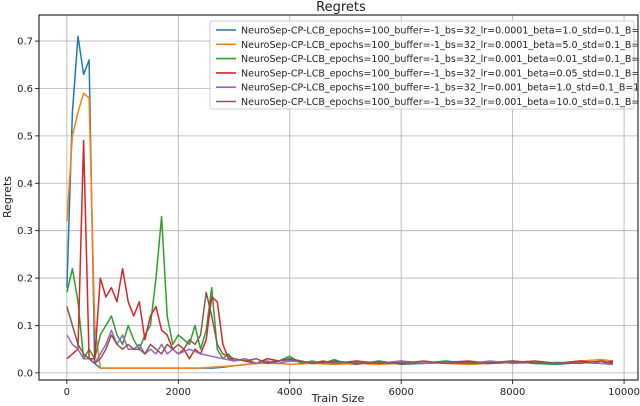 This screenshot has height=406, width=640. I want to click on y-tick-label: 0.0, so click(25, 373).